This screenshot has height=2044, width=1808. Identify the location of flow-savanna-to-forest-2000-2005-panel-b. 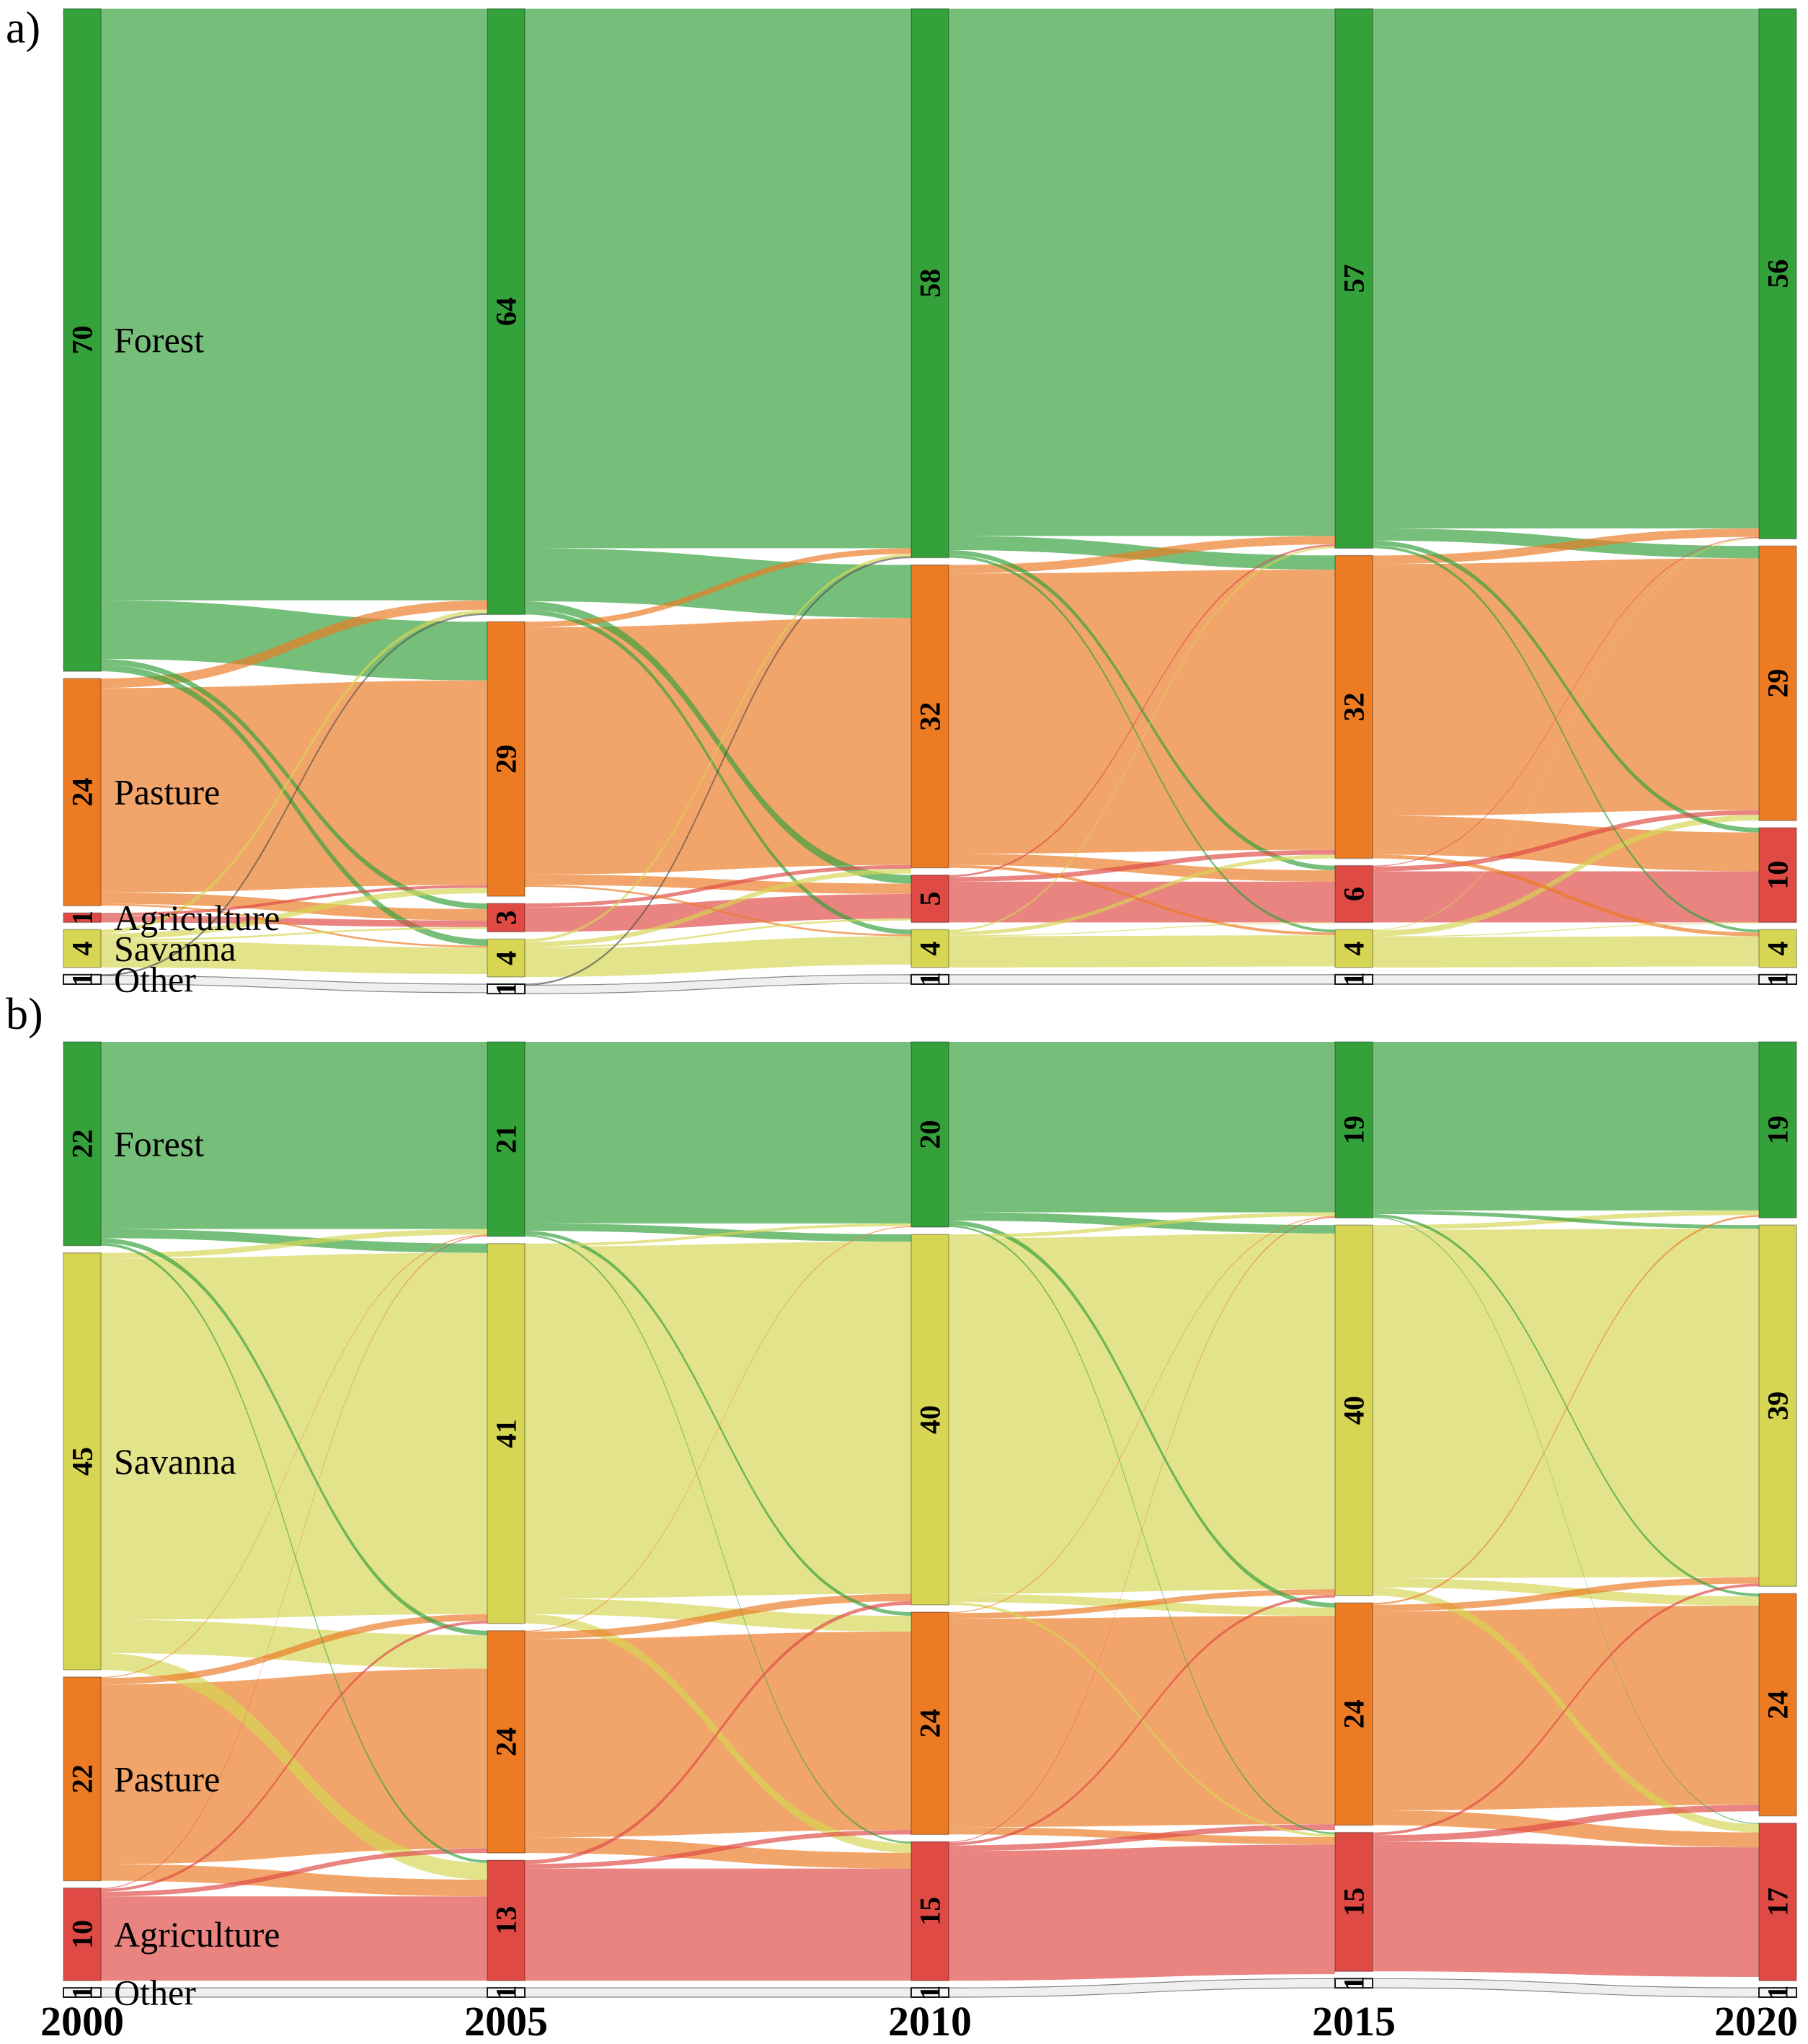
(294, 1244).